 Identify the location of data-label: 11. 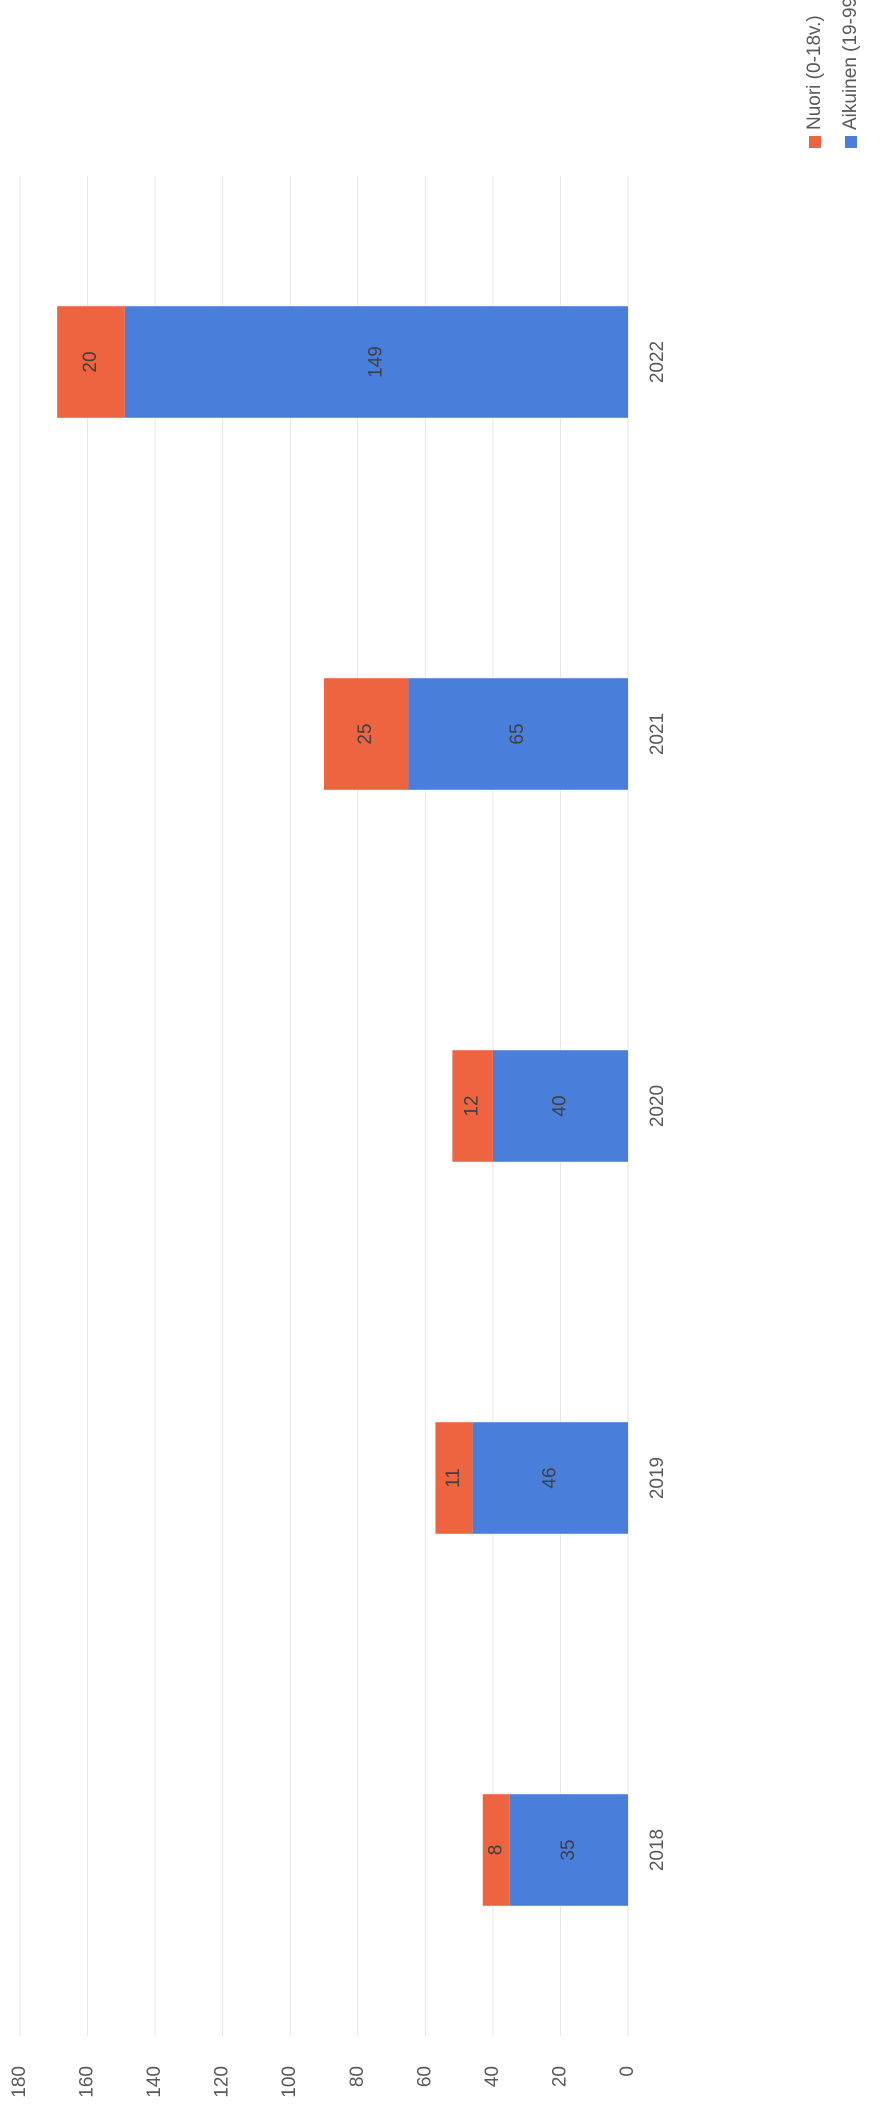
(453, 1478).